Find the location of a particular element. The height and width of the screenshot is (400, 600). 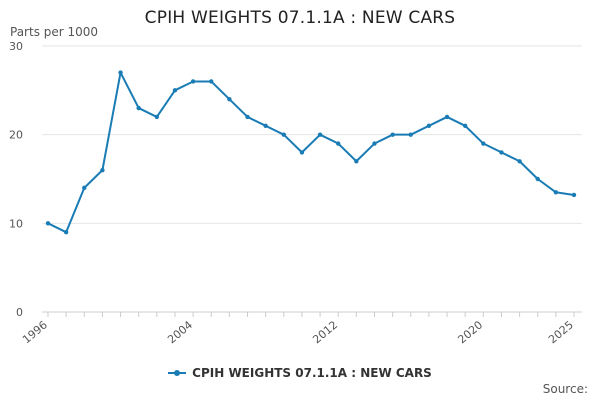

data-point-2016 is located at coordinates (410, 134).